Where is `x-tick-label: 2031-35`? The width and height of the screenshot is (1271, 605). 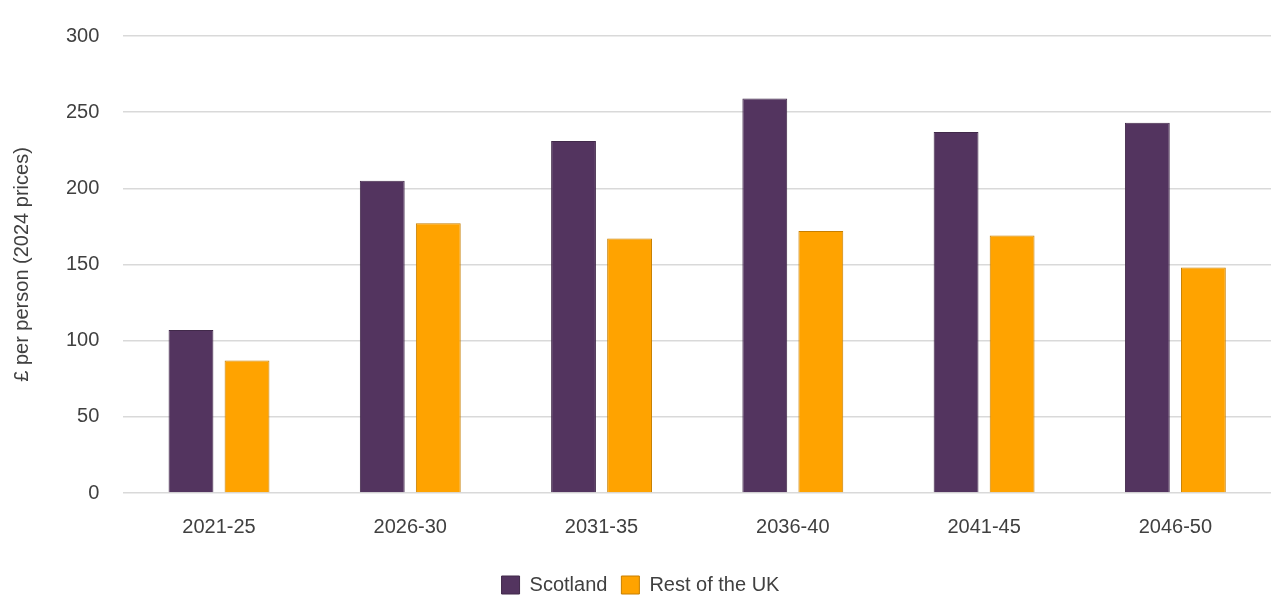
x-tick-label: 2031-35 is located at coordinates (601, 525).